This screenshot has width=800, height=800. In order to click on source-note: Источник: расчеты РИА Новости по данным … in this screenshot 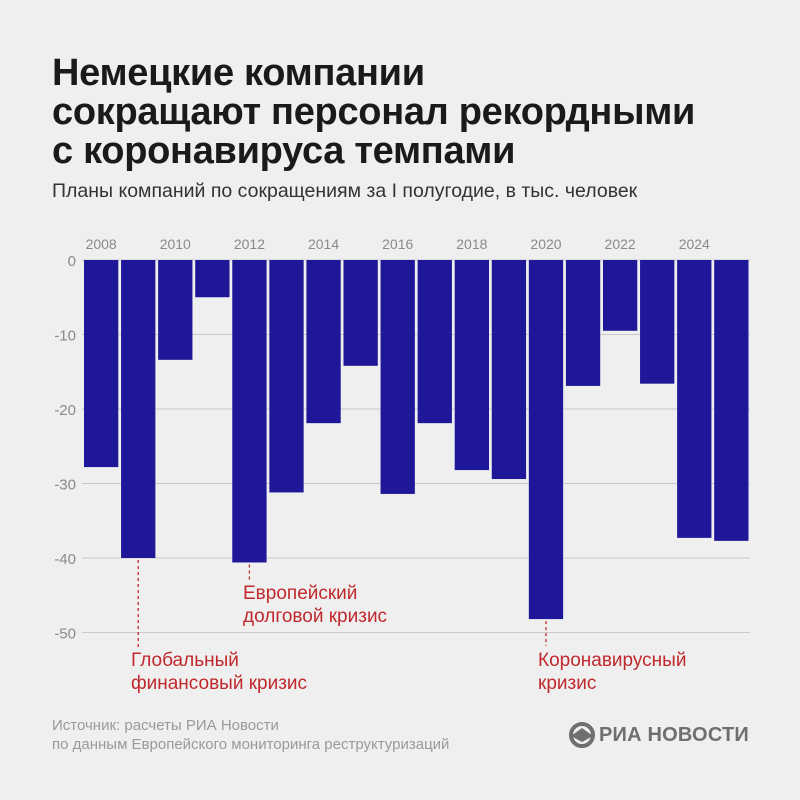, I will do `click(250, 735)`.